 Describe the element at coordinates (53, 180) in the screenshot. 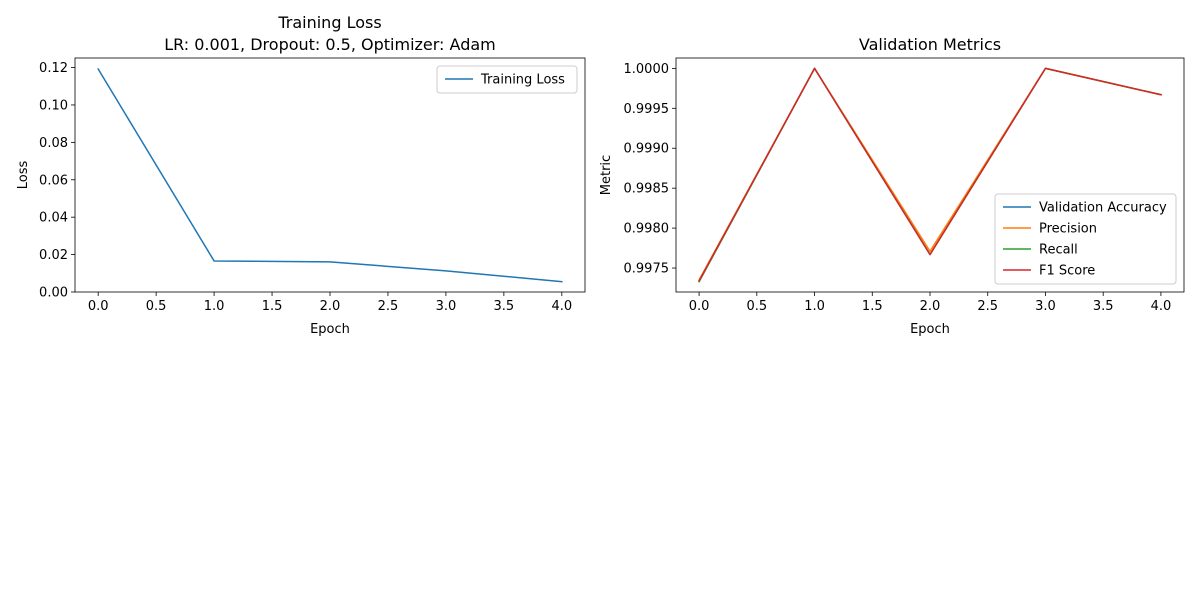

I see `y-tick-label: 0.06` at that location.